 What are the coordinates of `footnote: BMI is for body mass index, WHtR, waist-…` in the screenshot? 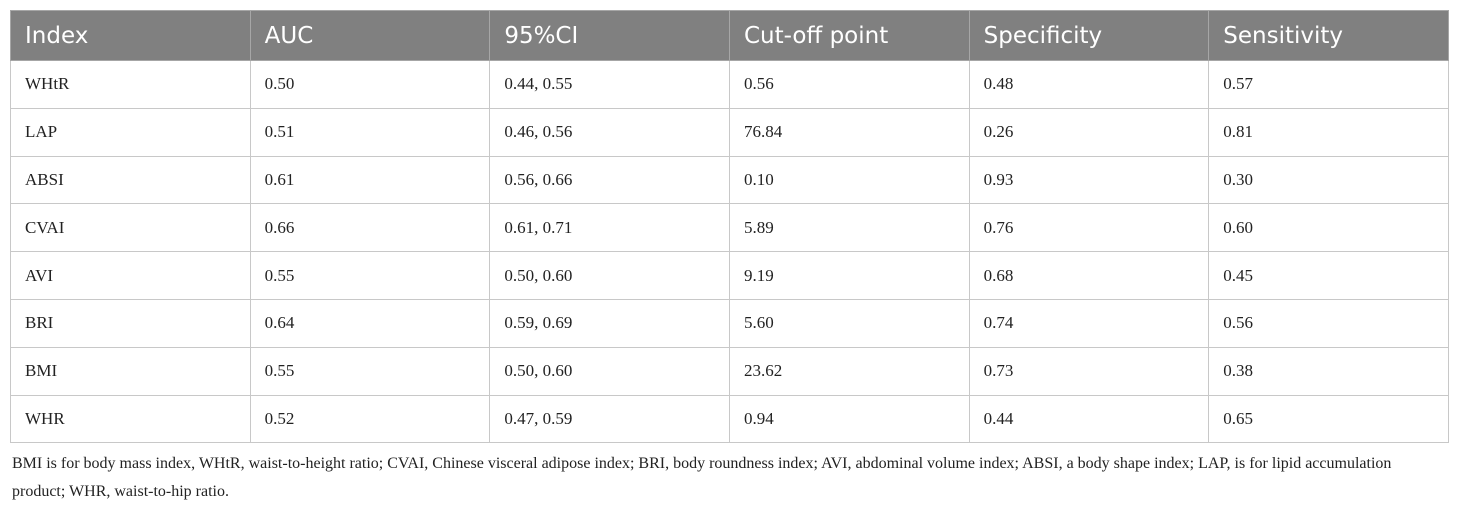 It's located at (702, 477).